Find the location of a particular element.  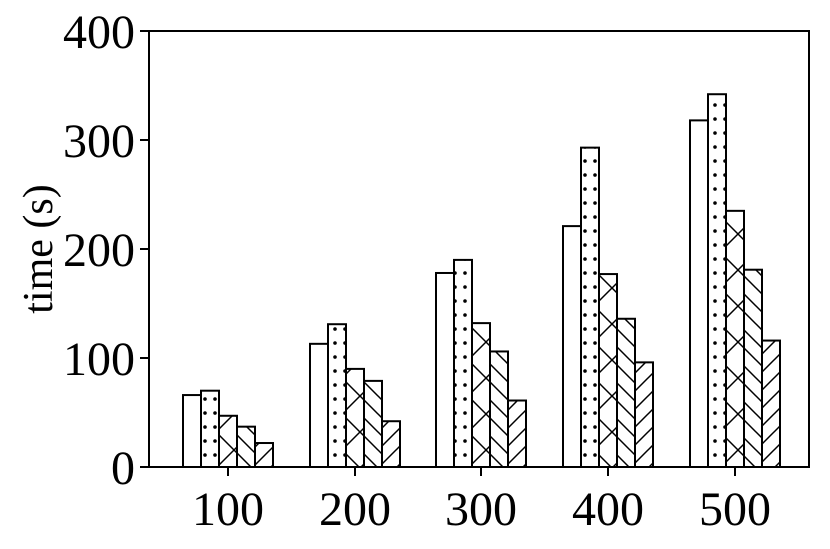

y-axis-title: time (s) is located at coordinates (39, 248).